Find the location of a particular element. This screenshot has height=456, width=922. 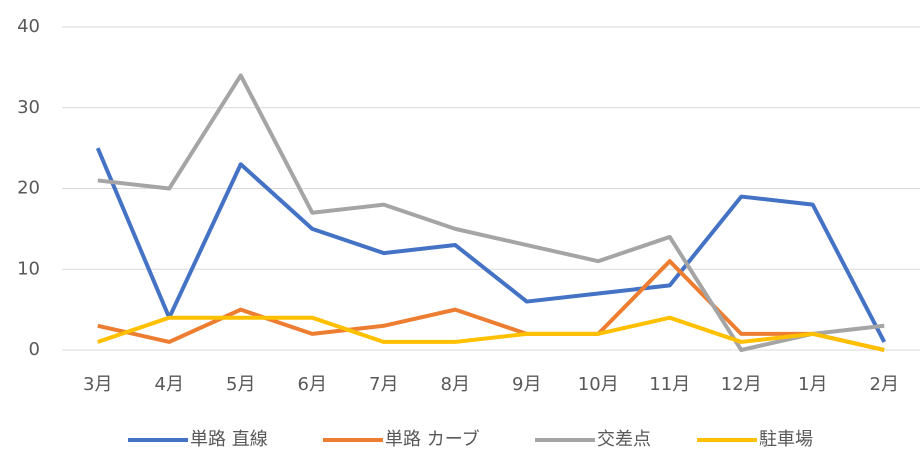

x-tick-label: 1月 is located at coordinates (812, 384).